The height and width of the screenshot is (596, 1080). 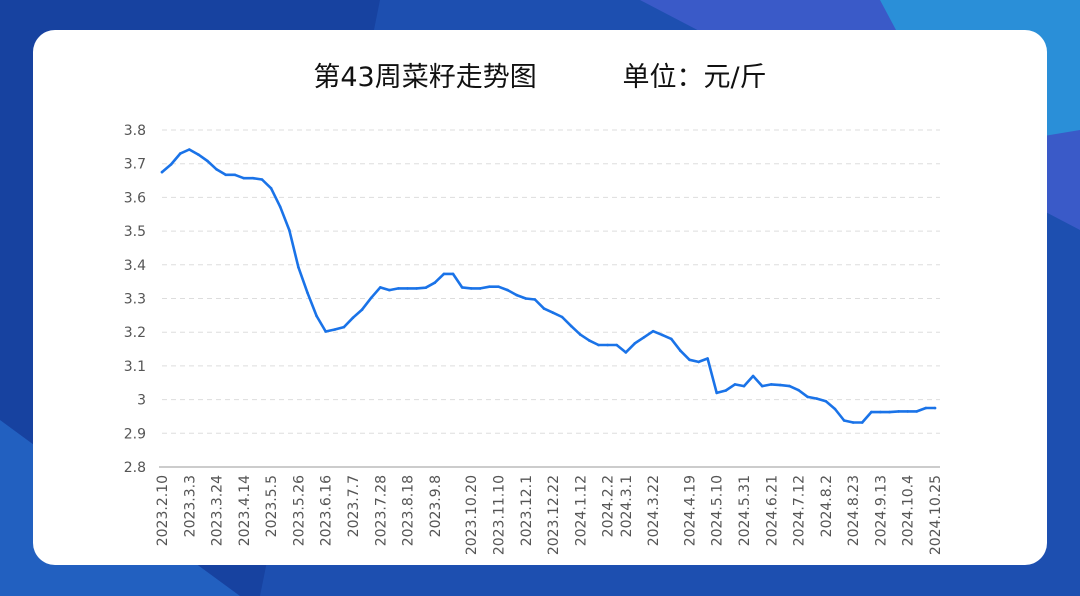 What do you see at coordinates (540, 74) in the screenshot?
I see `chart-header: 第43周菜籽走势图 单位：元/斤` at bounding box center [540, 74].